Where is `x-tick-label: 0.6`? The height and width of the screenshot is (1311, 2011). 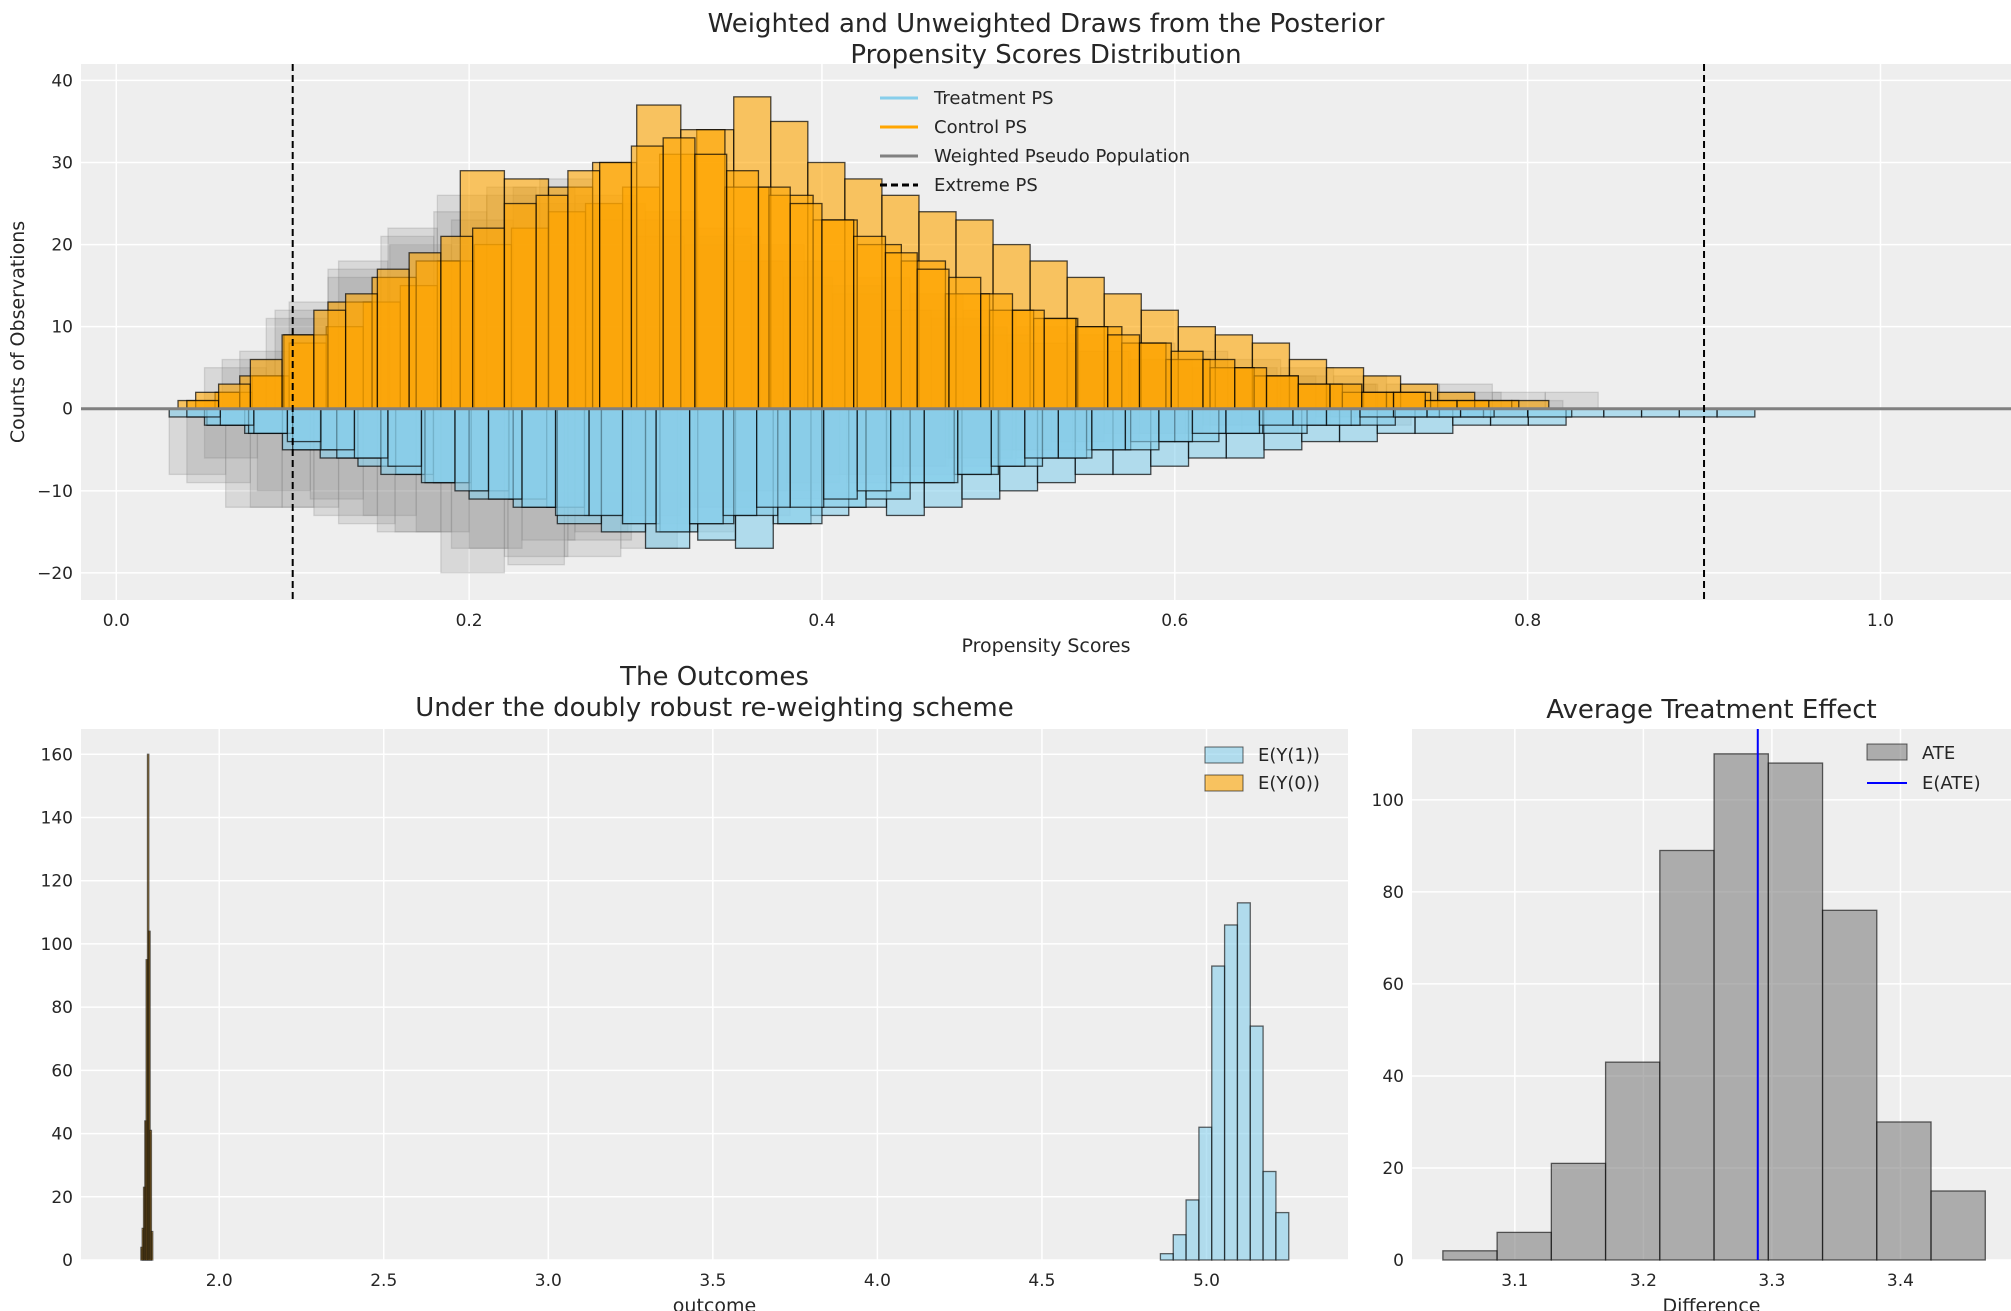
x-tick-label: 0.6 is located at coordinates (1174, 621).